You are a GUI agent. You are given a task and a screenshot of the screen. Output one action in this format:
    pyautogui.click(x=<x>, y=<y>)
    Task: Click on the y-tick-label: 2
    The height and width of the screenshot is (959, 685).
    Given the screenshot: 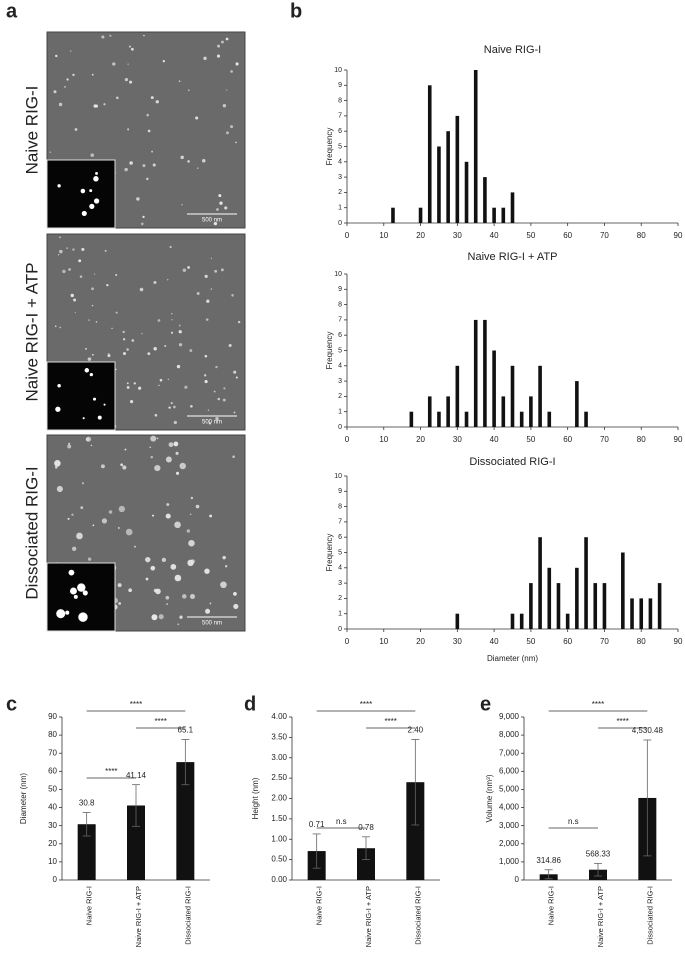 What is the action you would take?
    pyautogui.click(x=340, y=396)
    